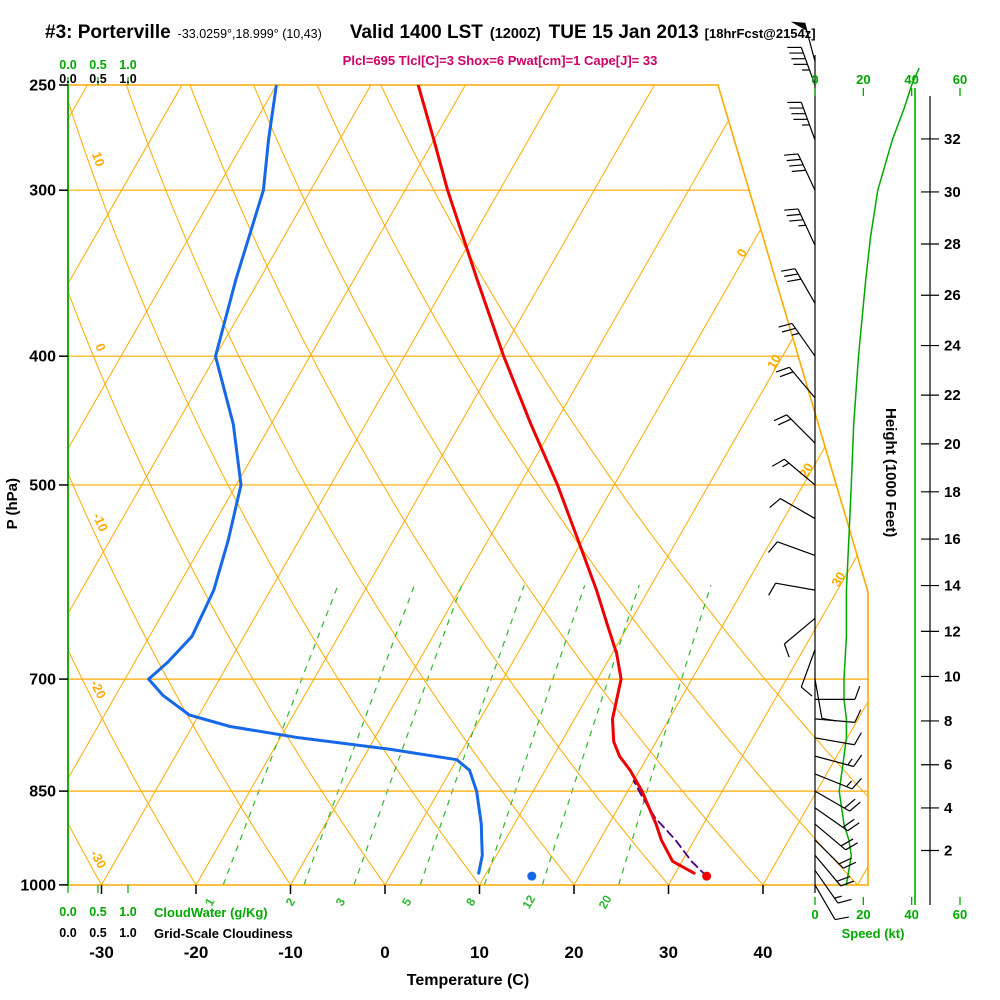 The image size is (1000, 1000). I want to click on surface-temperature-dot, so click(707, 876).